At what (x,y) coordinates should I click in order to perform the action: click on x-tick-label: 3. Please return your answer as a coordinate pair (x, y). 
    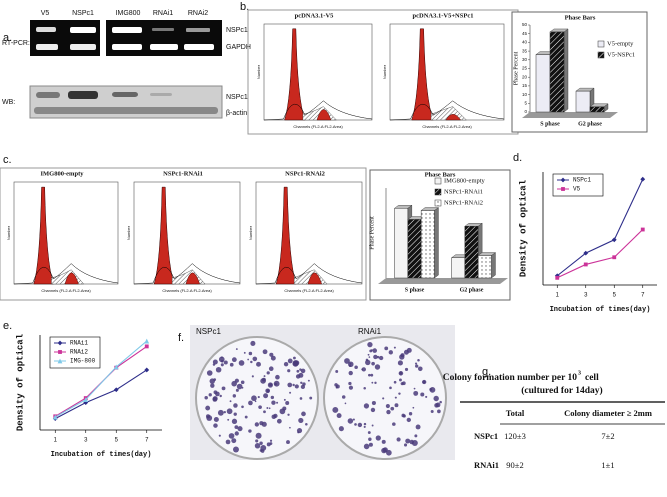
    Looking at the image, I should click on (86, 441).